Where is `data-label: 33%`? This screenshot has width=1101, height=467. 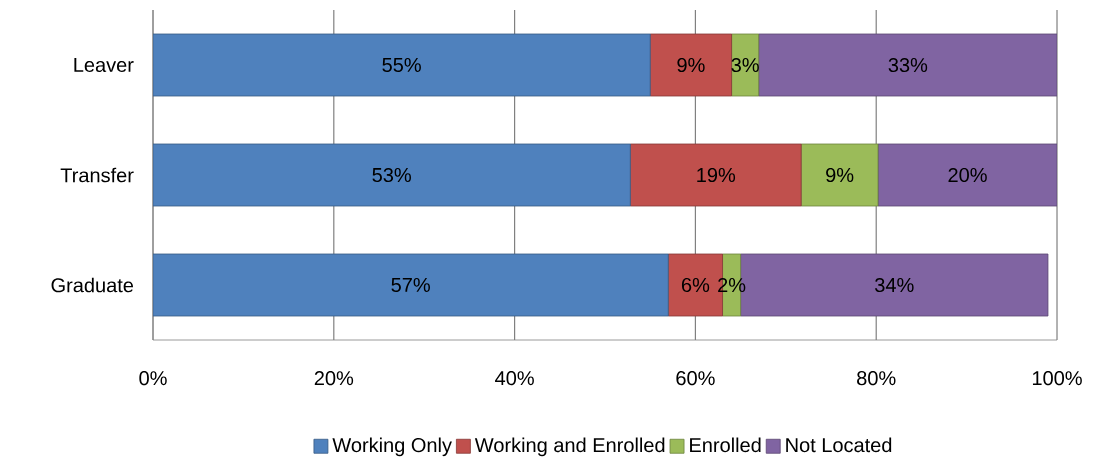
data-label: 33% is located at coordinates (908, 65).